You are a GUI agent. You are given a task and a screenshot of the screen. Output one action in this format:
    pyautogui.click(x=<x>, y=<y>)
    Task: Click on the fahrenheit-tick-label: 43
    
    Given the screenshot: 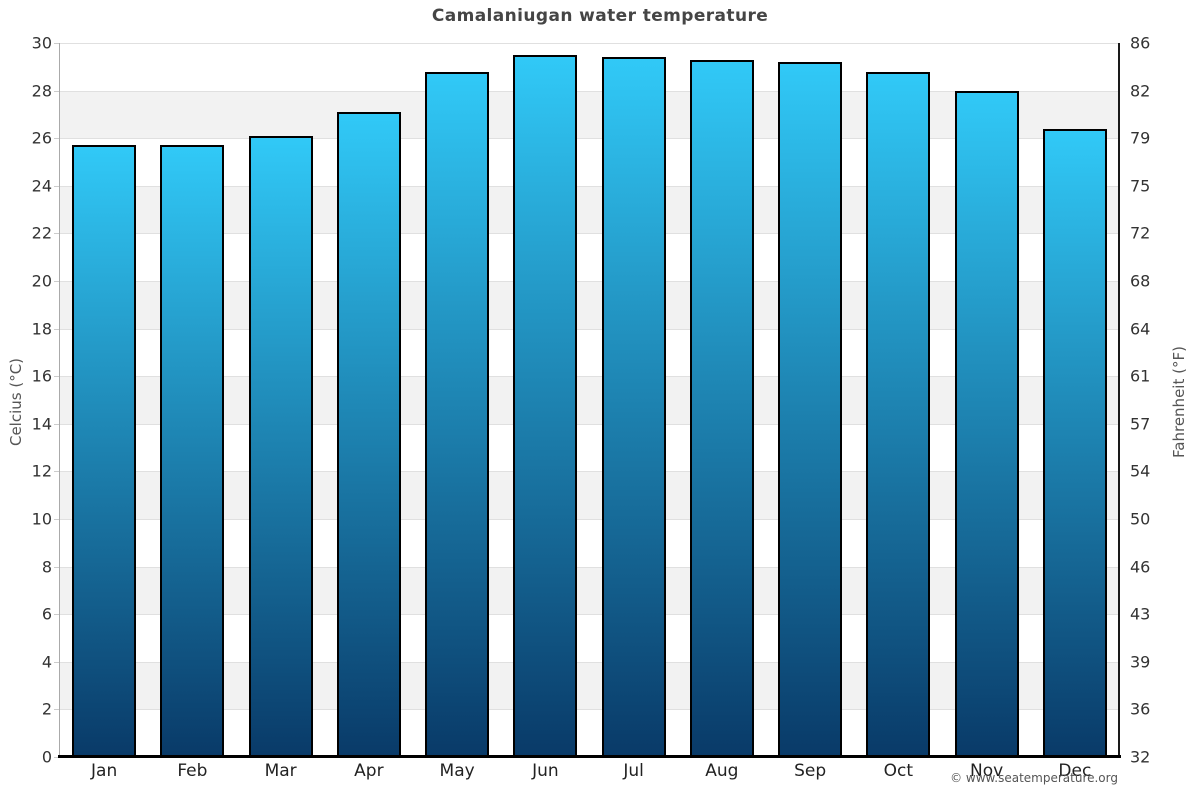 What is the action you would take?
    pyautogui.click(x=1140, y=614)
    